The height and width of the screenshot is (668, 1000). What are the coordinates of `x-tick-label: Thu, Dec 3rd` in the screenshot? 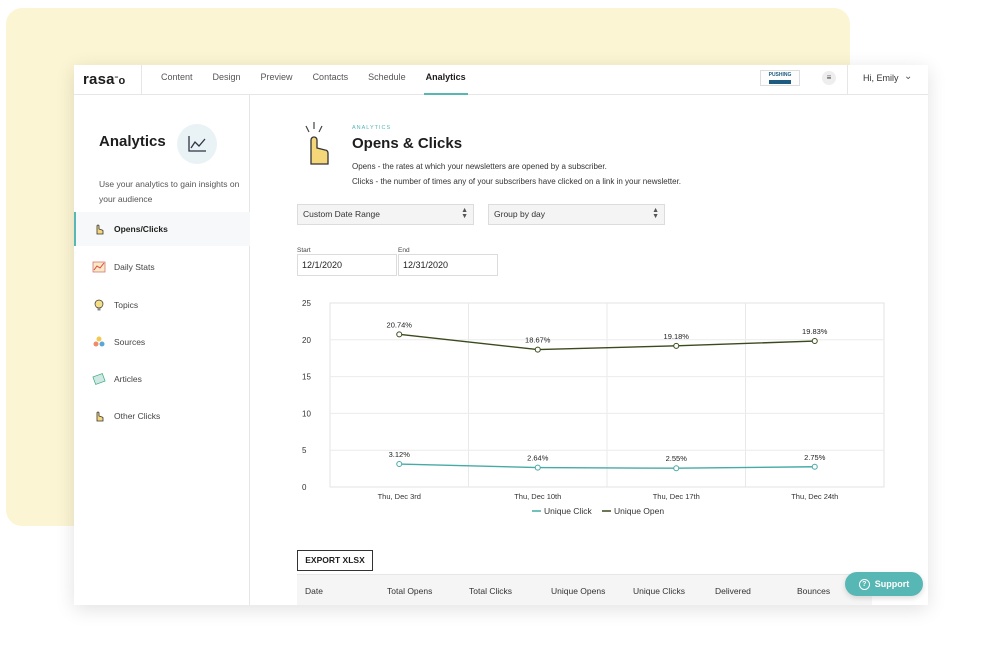 It's located at (399, 496).